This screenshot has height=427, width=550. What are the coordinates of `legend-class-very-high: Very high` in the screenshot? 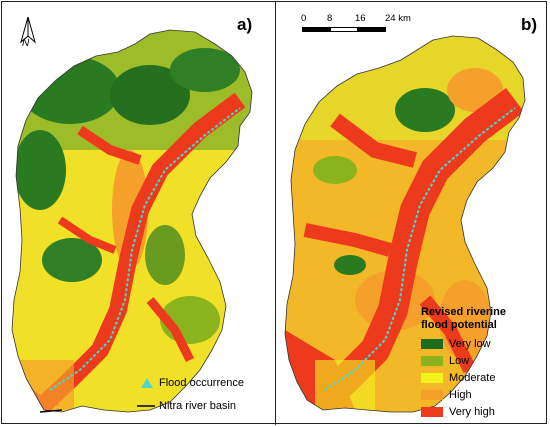 It's located at (458, 412).